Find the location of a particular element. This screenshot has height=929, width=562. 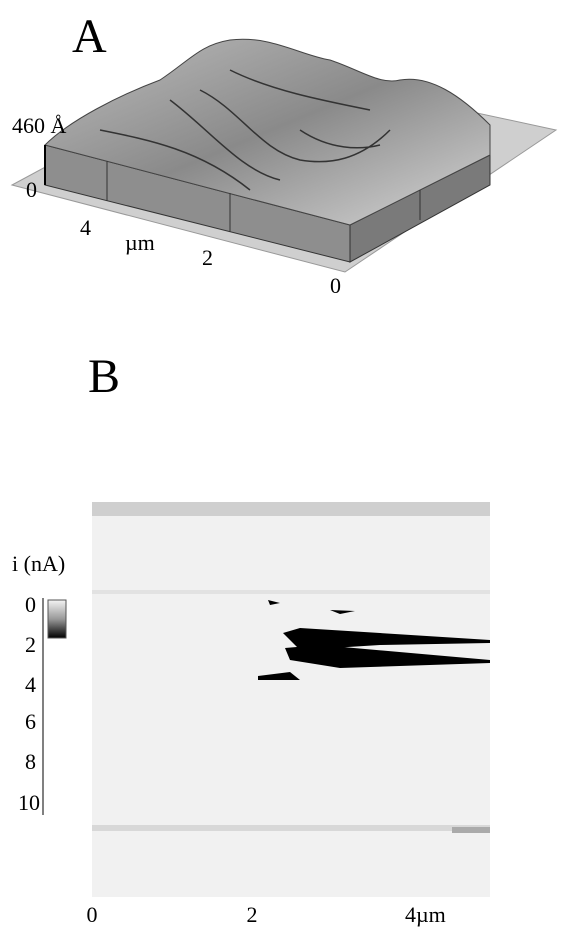

axis-label: 4 is located at coordinates (85, 227).